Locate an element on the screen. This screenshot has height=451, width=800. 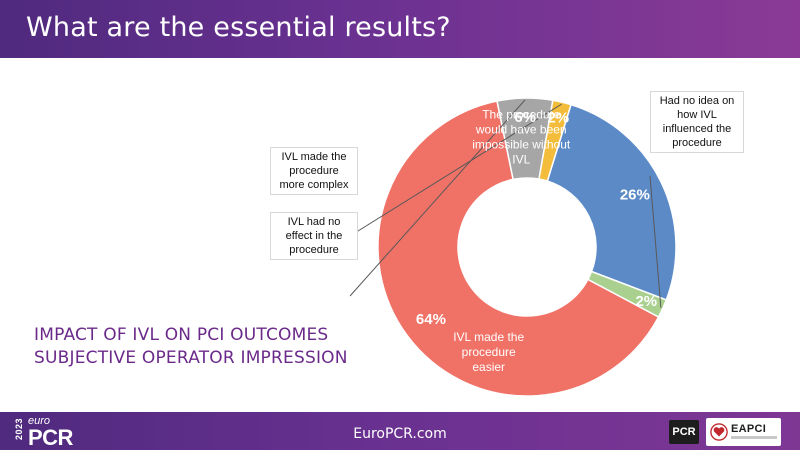
footer-url: EuroPCR.com is located at coordinates (400, 434).